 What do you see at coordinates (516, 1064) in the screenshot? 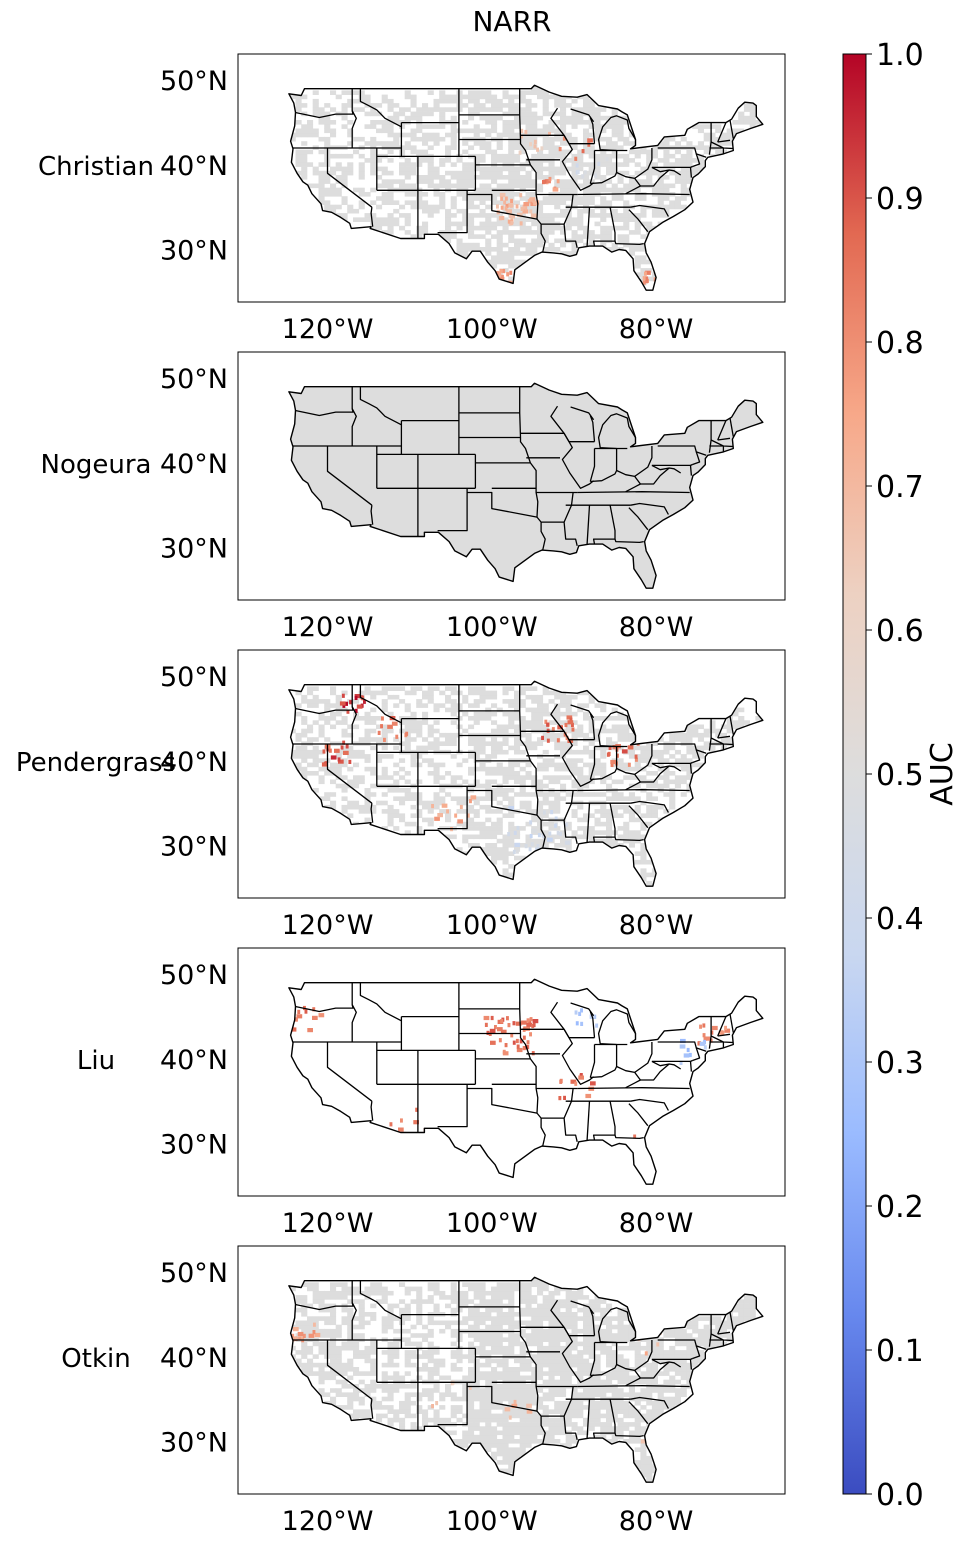
I see `state-borders` at bounding box center [516, 1064].